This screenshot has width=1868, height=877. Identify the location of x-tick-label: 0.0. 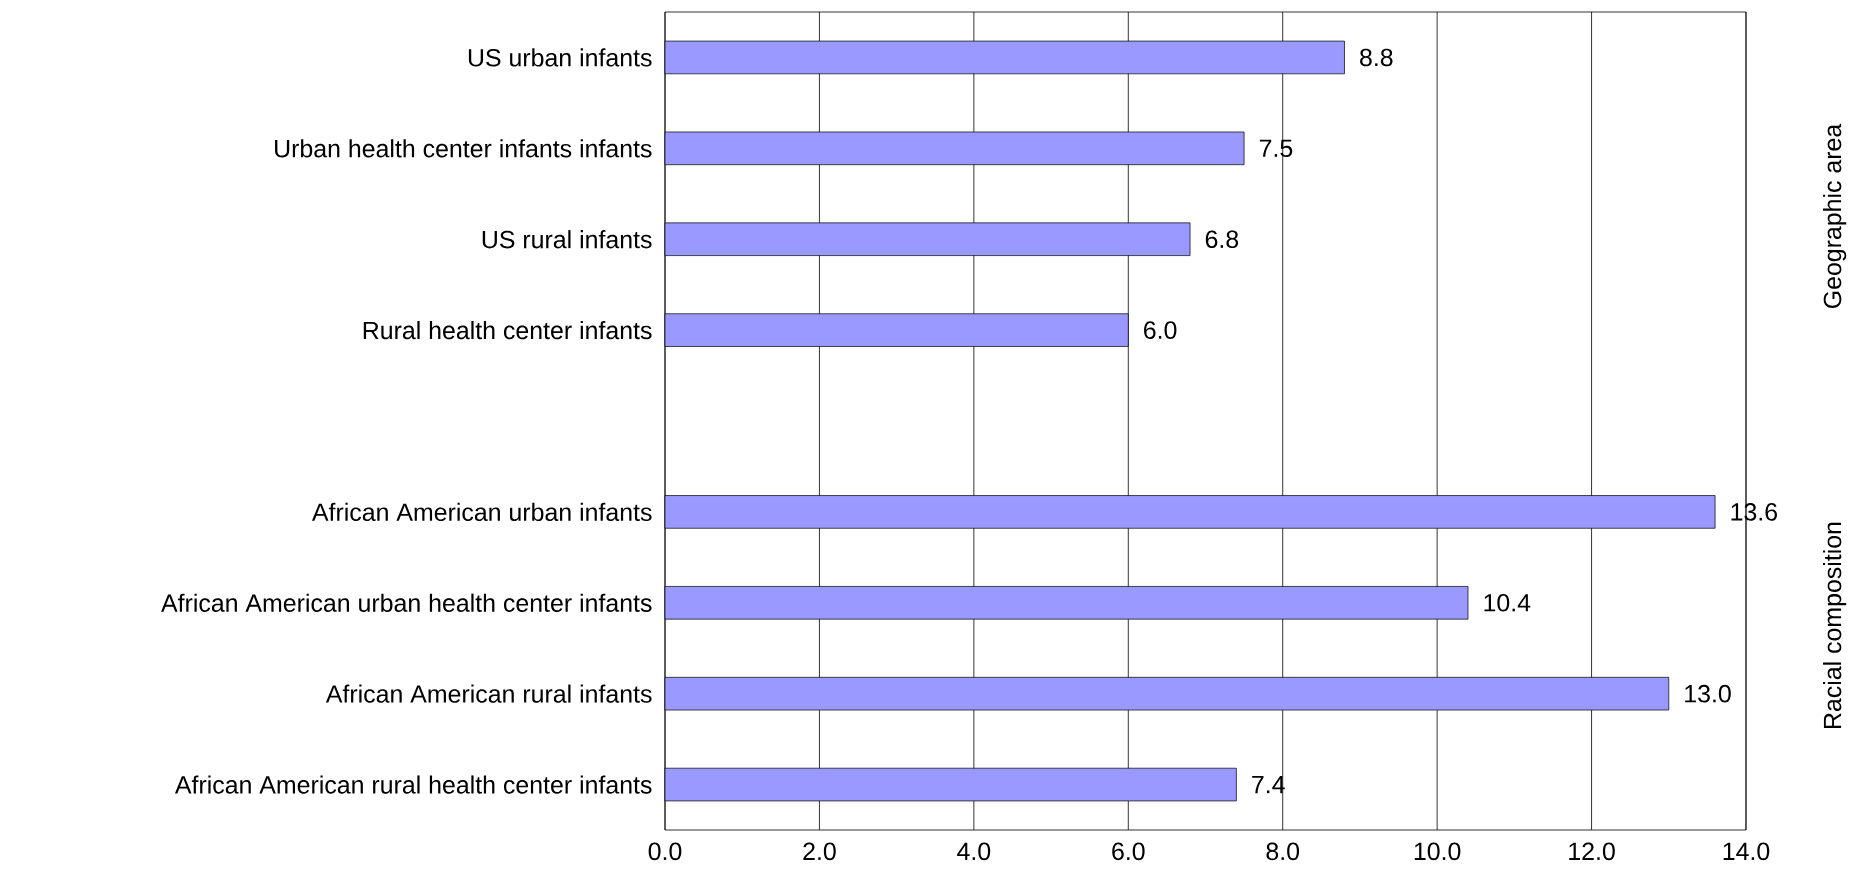
(665, 851).